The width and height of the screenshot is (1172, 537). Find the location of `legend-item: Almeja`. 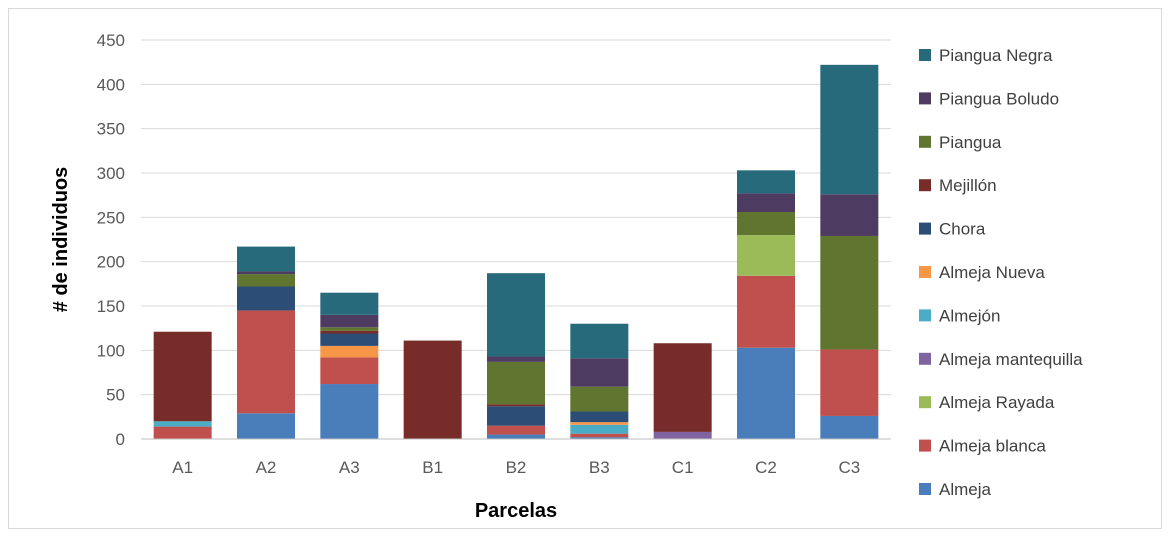

legend-item: Almeja is located at coordinates (955, 489).